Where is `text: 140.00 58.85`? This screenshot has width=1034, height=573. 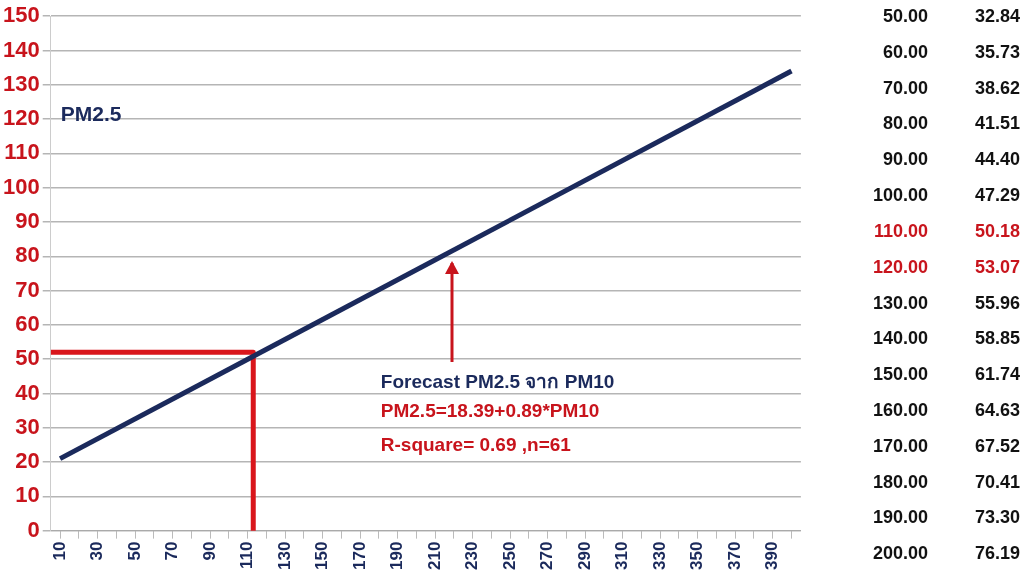 text: 140.00 58.85 is located at coordinates (946, 339).